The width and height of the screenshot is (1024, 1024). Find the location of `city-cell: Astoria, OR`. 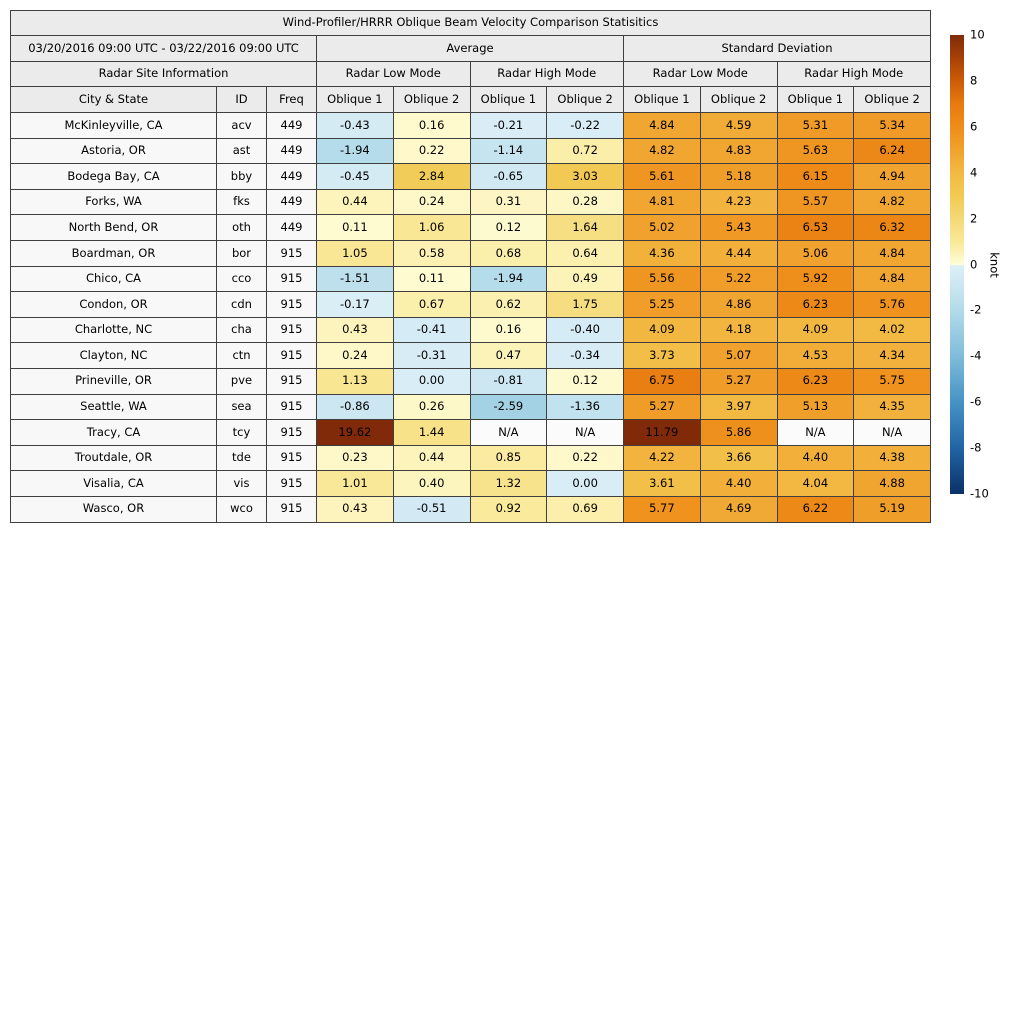

city-cell: Astoria, OR is located at coordinates (113, 151).